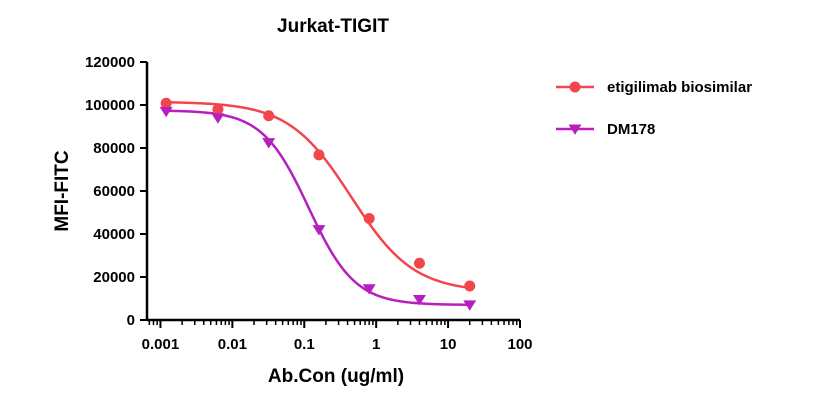 This screenshot has width=820, height=409. Describe the element at coordinates (304, 344) in the screenshot. I see `x-tick-label: 0.1` at that location.